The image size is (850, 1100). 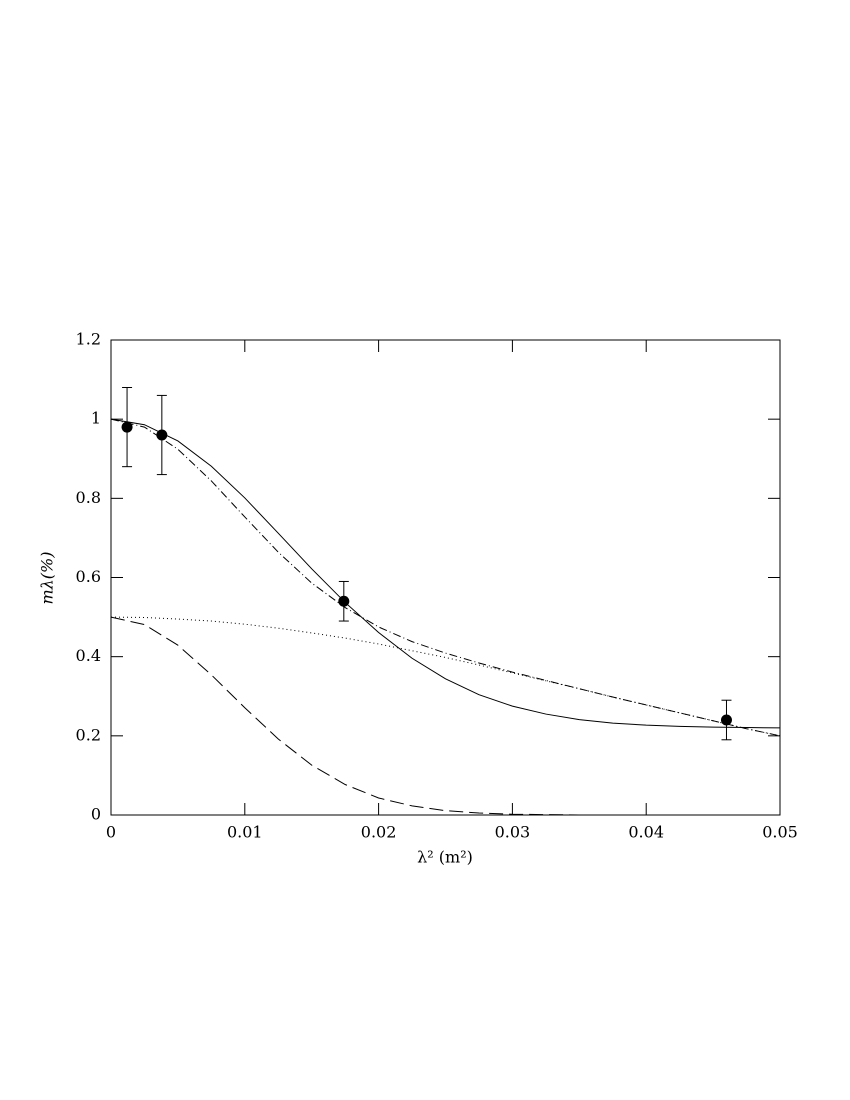 I want to click on y-tick-label: 1, so click(x=96, y=418).